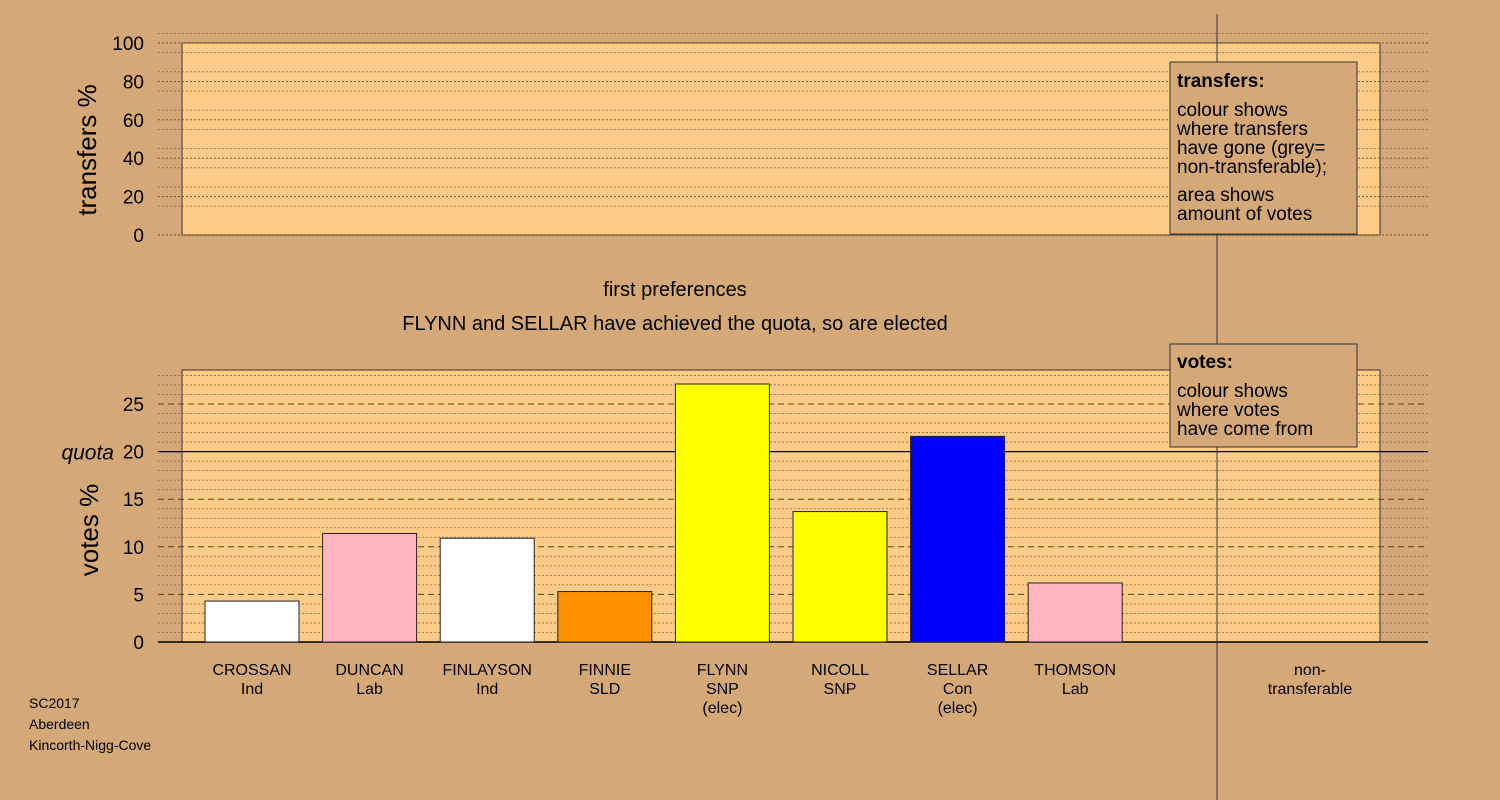 Image resolution: width=1500 pixels, height=800 pixels. What do you see at coordinates (1221, 81) in the screenshot?
I see `transfers-legend-title: transfers:` at bounding box center [1221, 81].